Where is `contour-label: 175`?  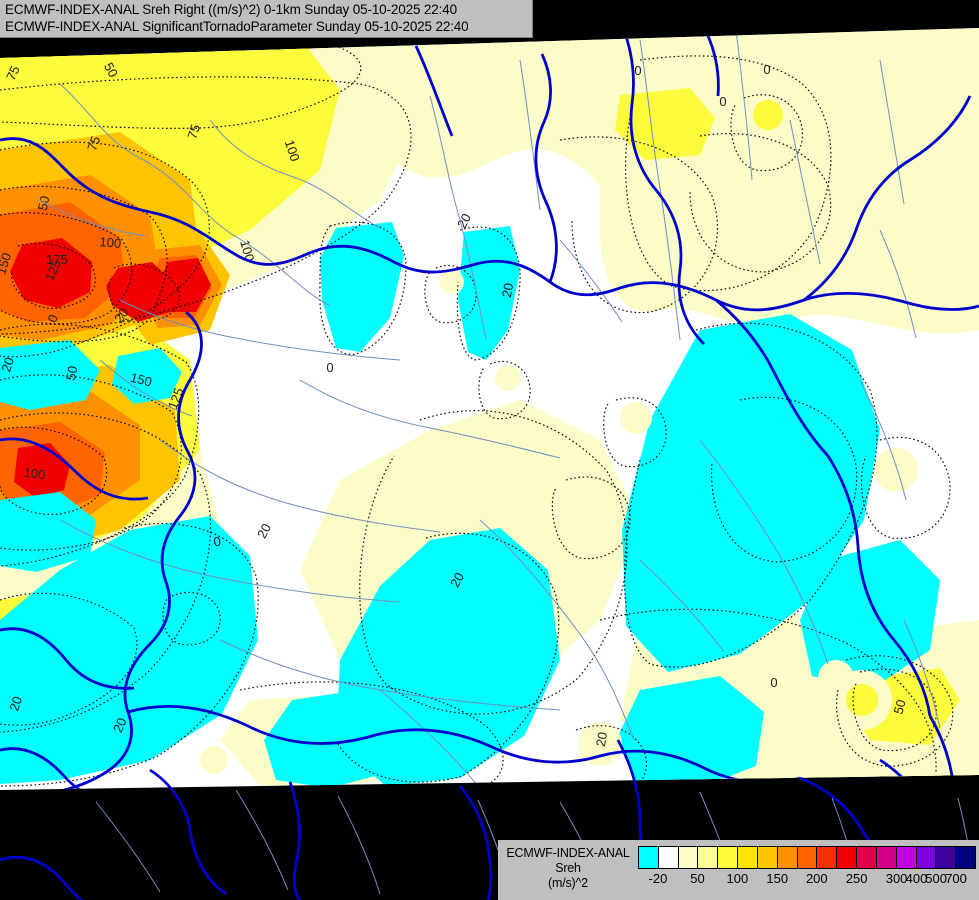
contour-label: 175 is located at coordinates (57, 259).